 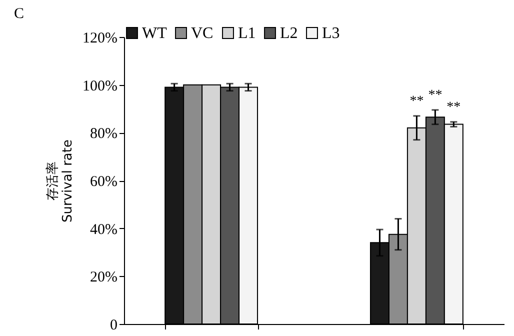 What do you see at coordinates (60, 181) in the screenshot?
I see `y-axis-title: 存活率 Survival rate` at bounding box center [60, 181].